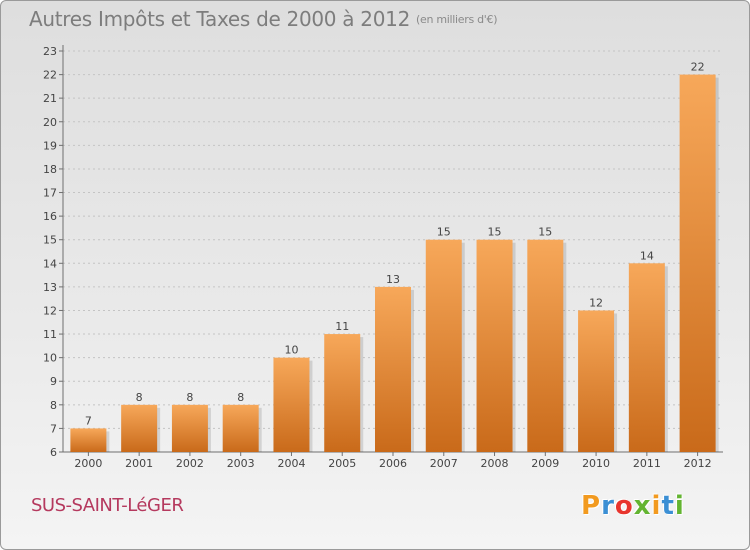  What do you see at coordinates (647, 463) in the screenshot?
I see `x-tick-label: 2011` at bounding box center [647, 463].